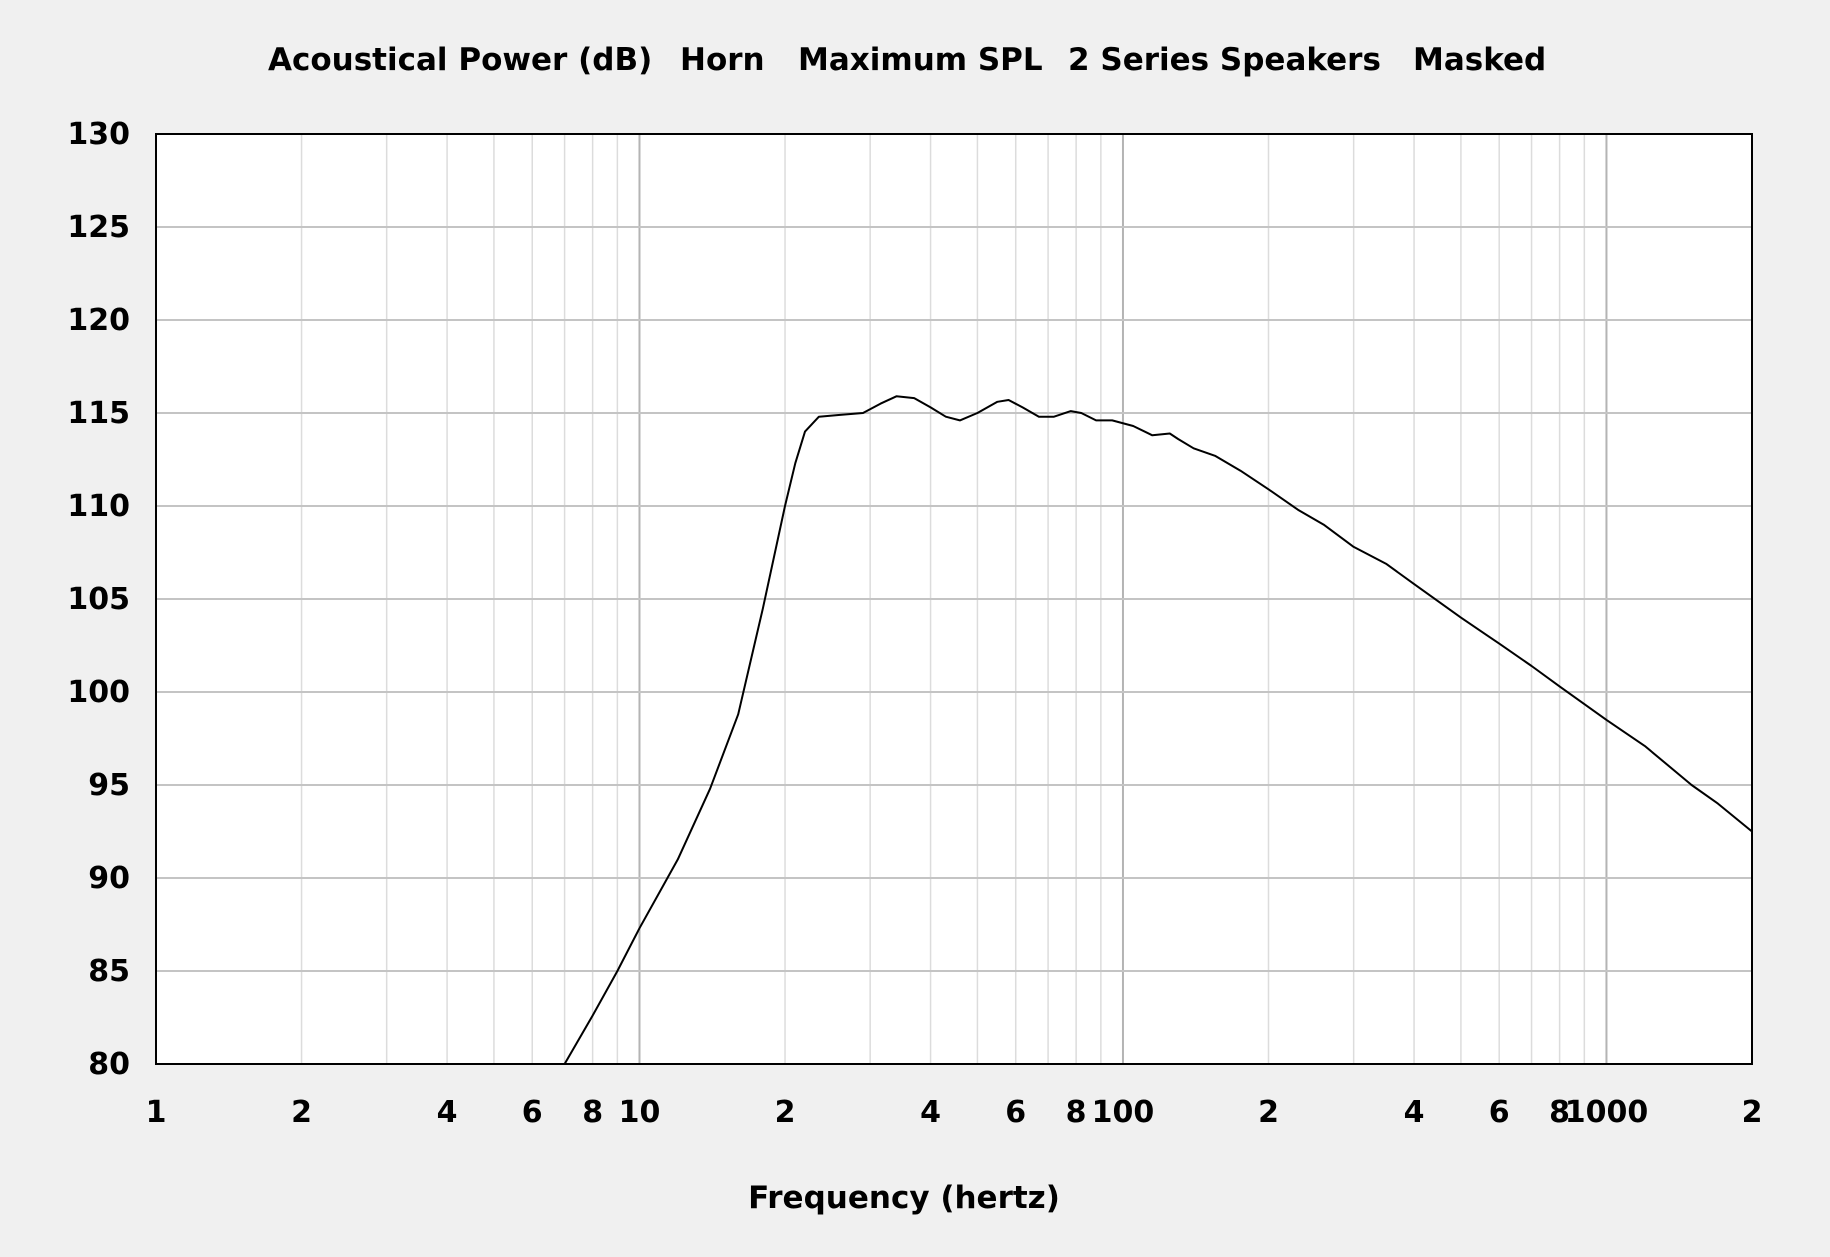 This screenshot has height=1257, width=1830. I want to click on title-part-2: Horn, so click(722, 60).